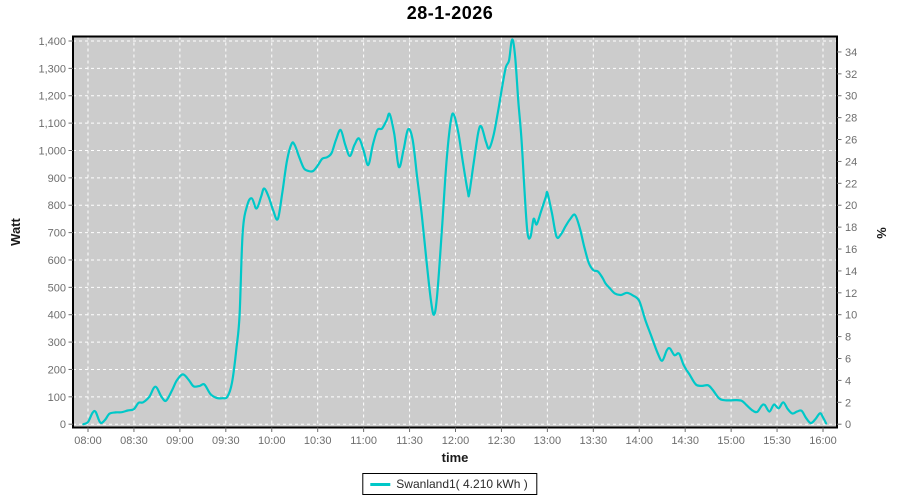 Image resolution: width=900 pixels, height=500 pixels. Describe the element at coordinates (851, 53) in the screenshot. I see `svg-text: 34` at that location.